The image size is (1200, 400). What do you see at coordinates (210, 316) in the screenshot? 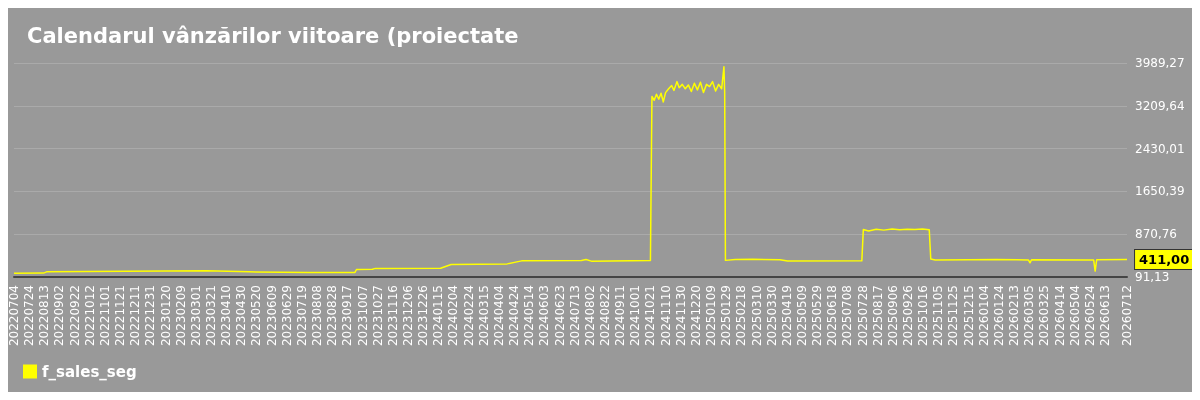
I see `x-tick-label: 20230321` at bounding box center [210, 316].